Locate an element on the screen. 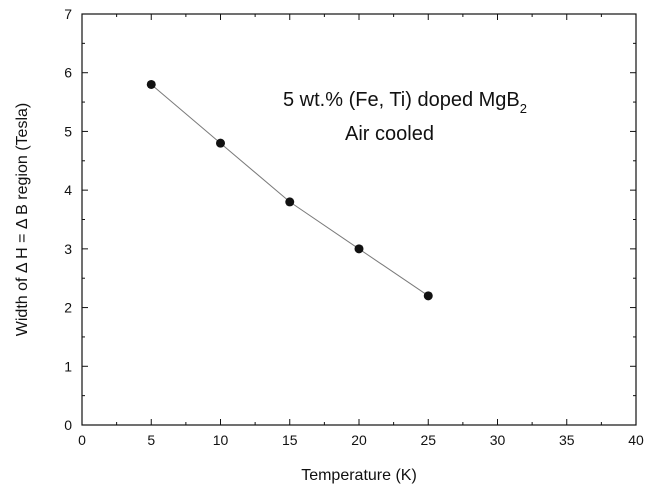 The height and width of the screenshot is (492, 652). y-tick-label: 0 is located at coordinates (68, 425).